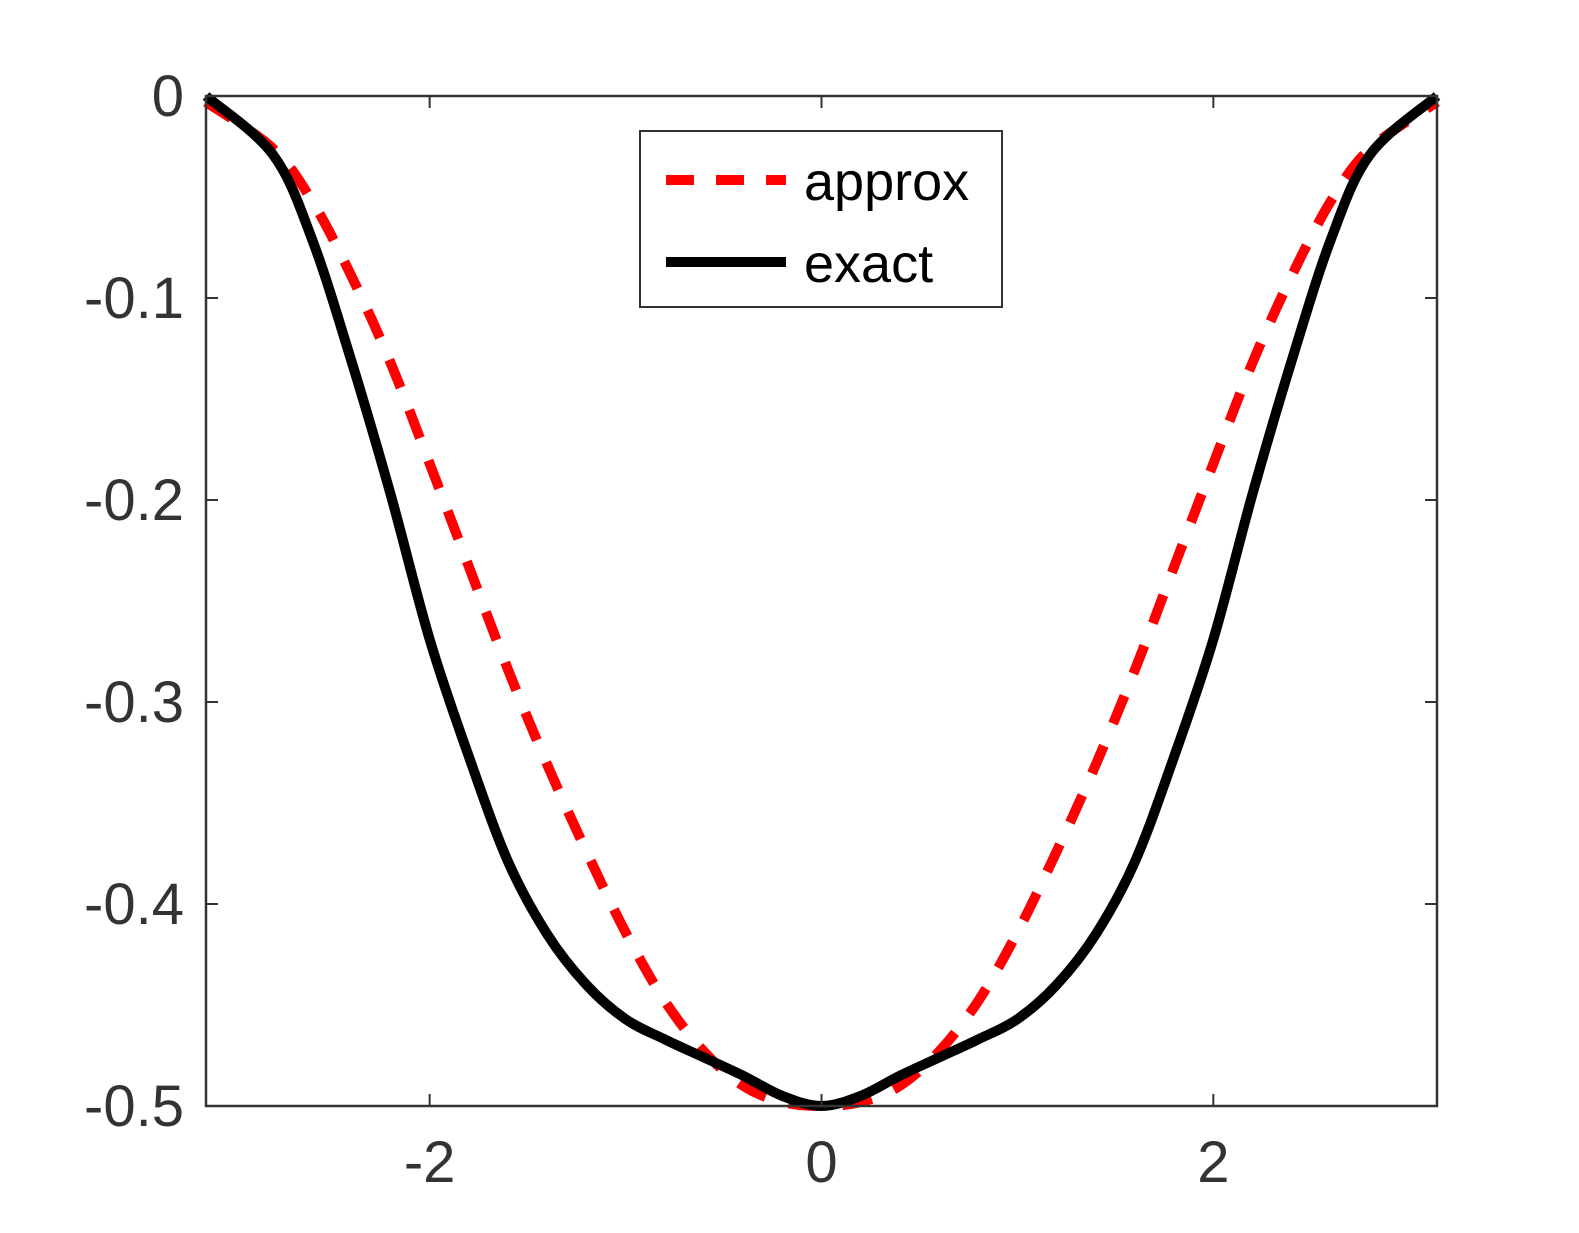 This screenshot has width=1579, height=1233. What do you see at coordinates (1213, 1162) in the screenshot?
I see `x-tick-label: 2` at bounding box center [1213, 1162].